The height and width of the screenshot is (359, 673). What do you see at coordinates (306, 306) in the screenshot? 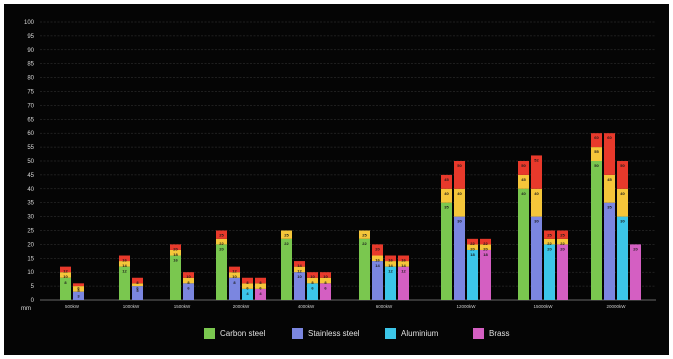
I see `x-tick-label: 4000kW` at bounding box center [306, 306].